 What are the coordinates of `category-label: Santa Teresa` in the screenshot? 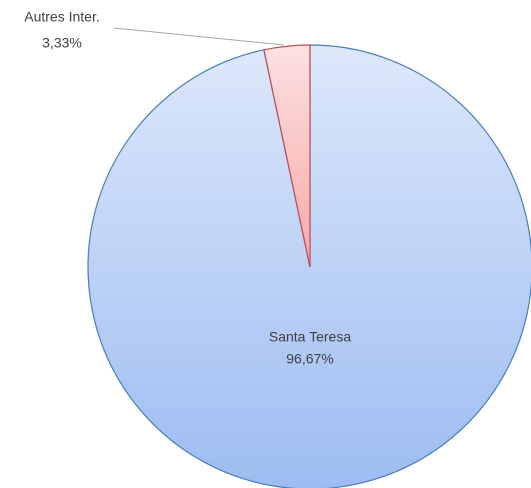 It's located at (310, 337).